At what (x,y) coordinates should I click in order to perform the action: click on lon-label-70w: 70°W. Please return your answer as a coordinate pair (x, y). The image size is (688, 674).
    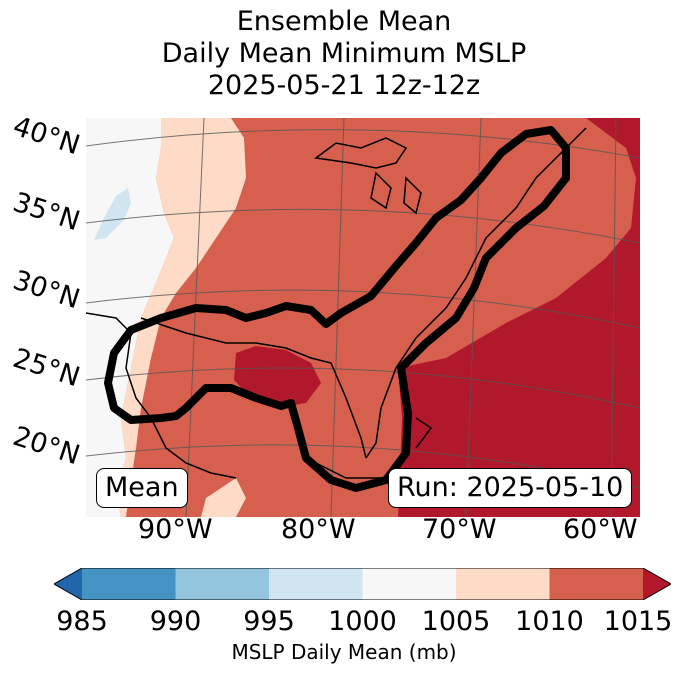
    Looking at the image, I should click on (459, 529).